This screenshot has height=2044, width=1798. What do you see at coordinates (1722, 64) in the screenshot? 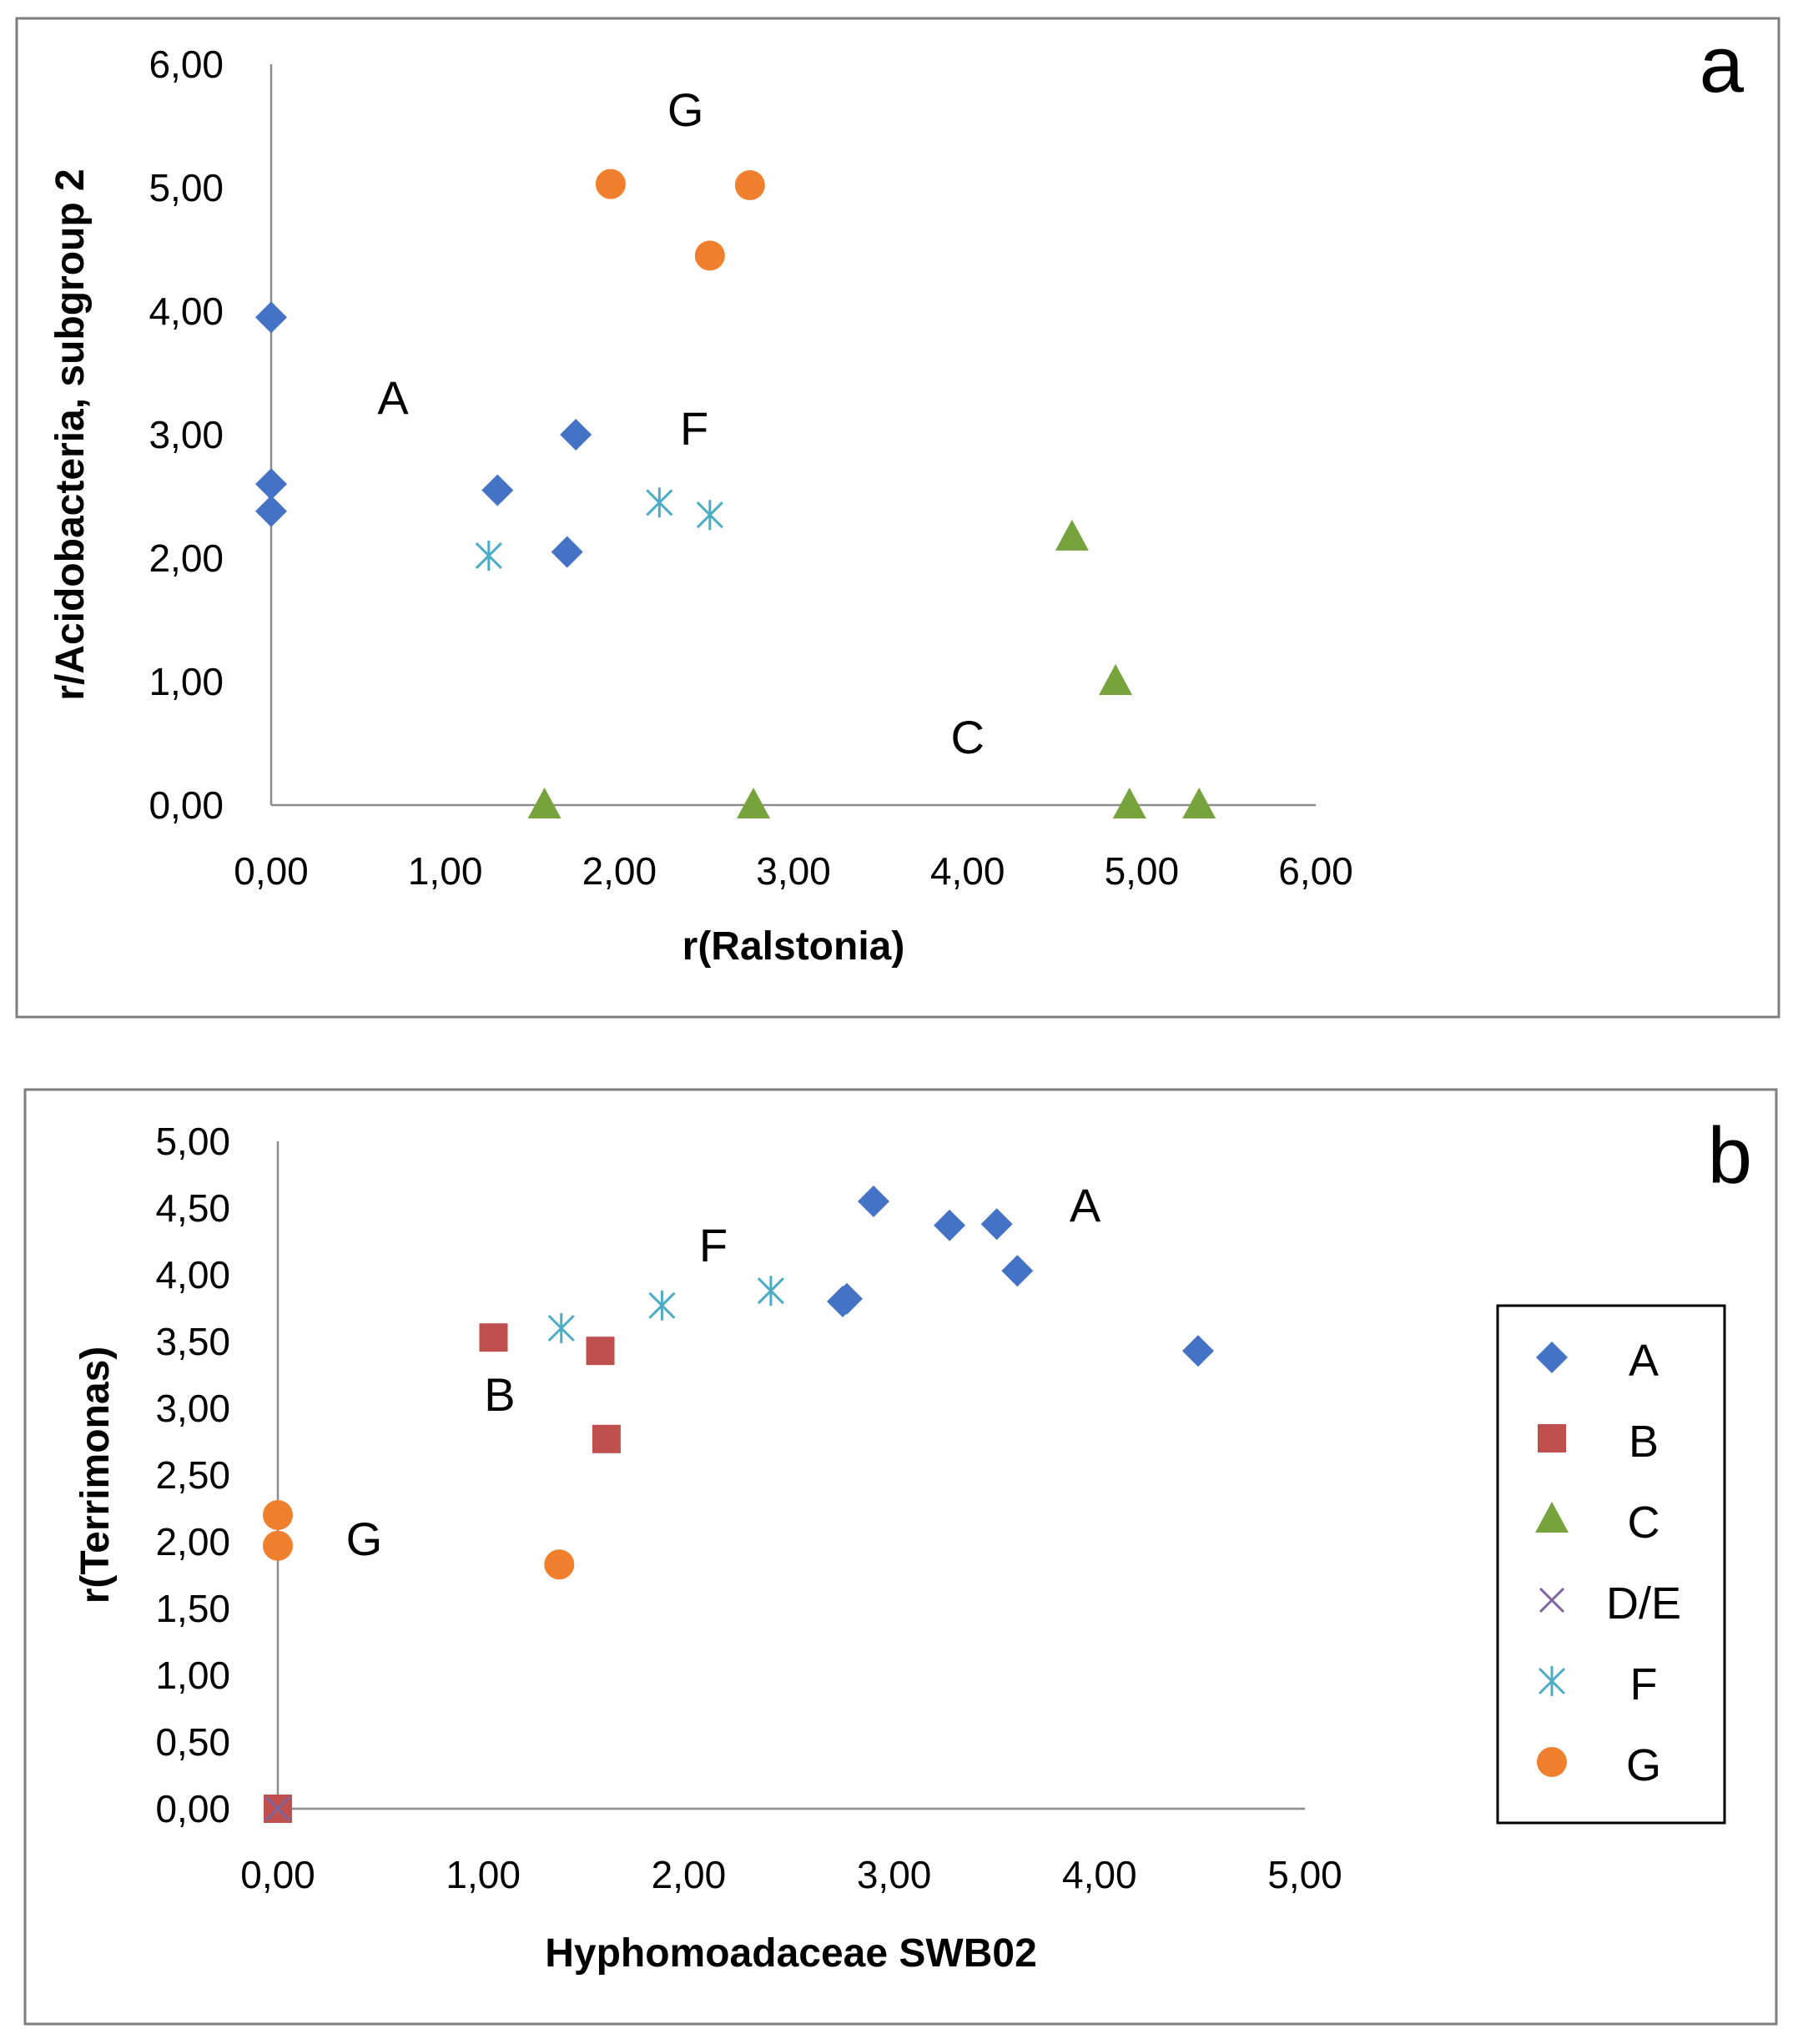
I see `panel-label: a` at bounding box center [1722, 64].